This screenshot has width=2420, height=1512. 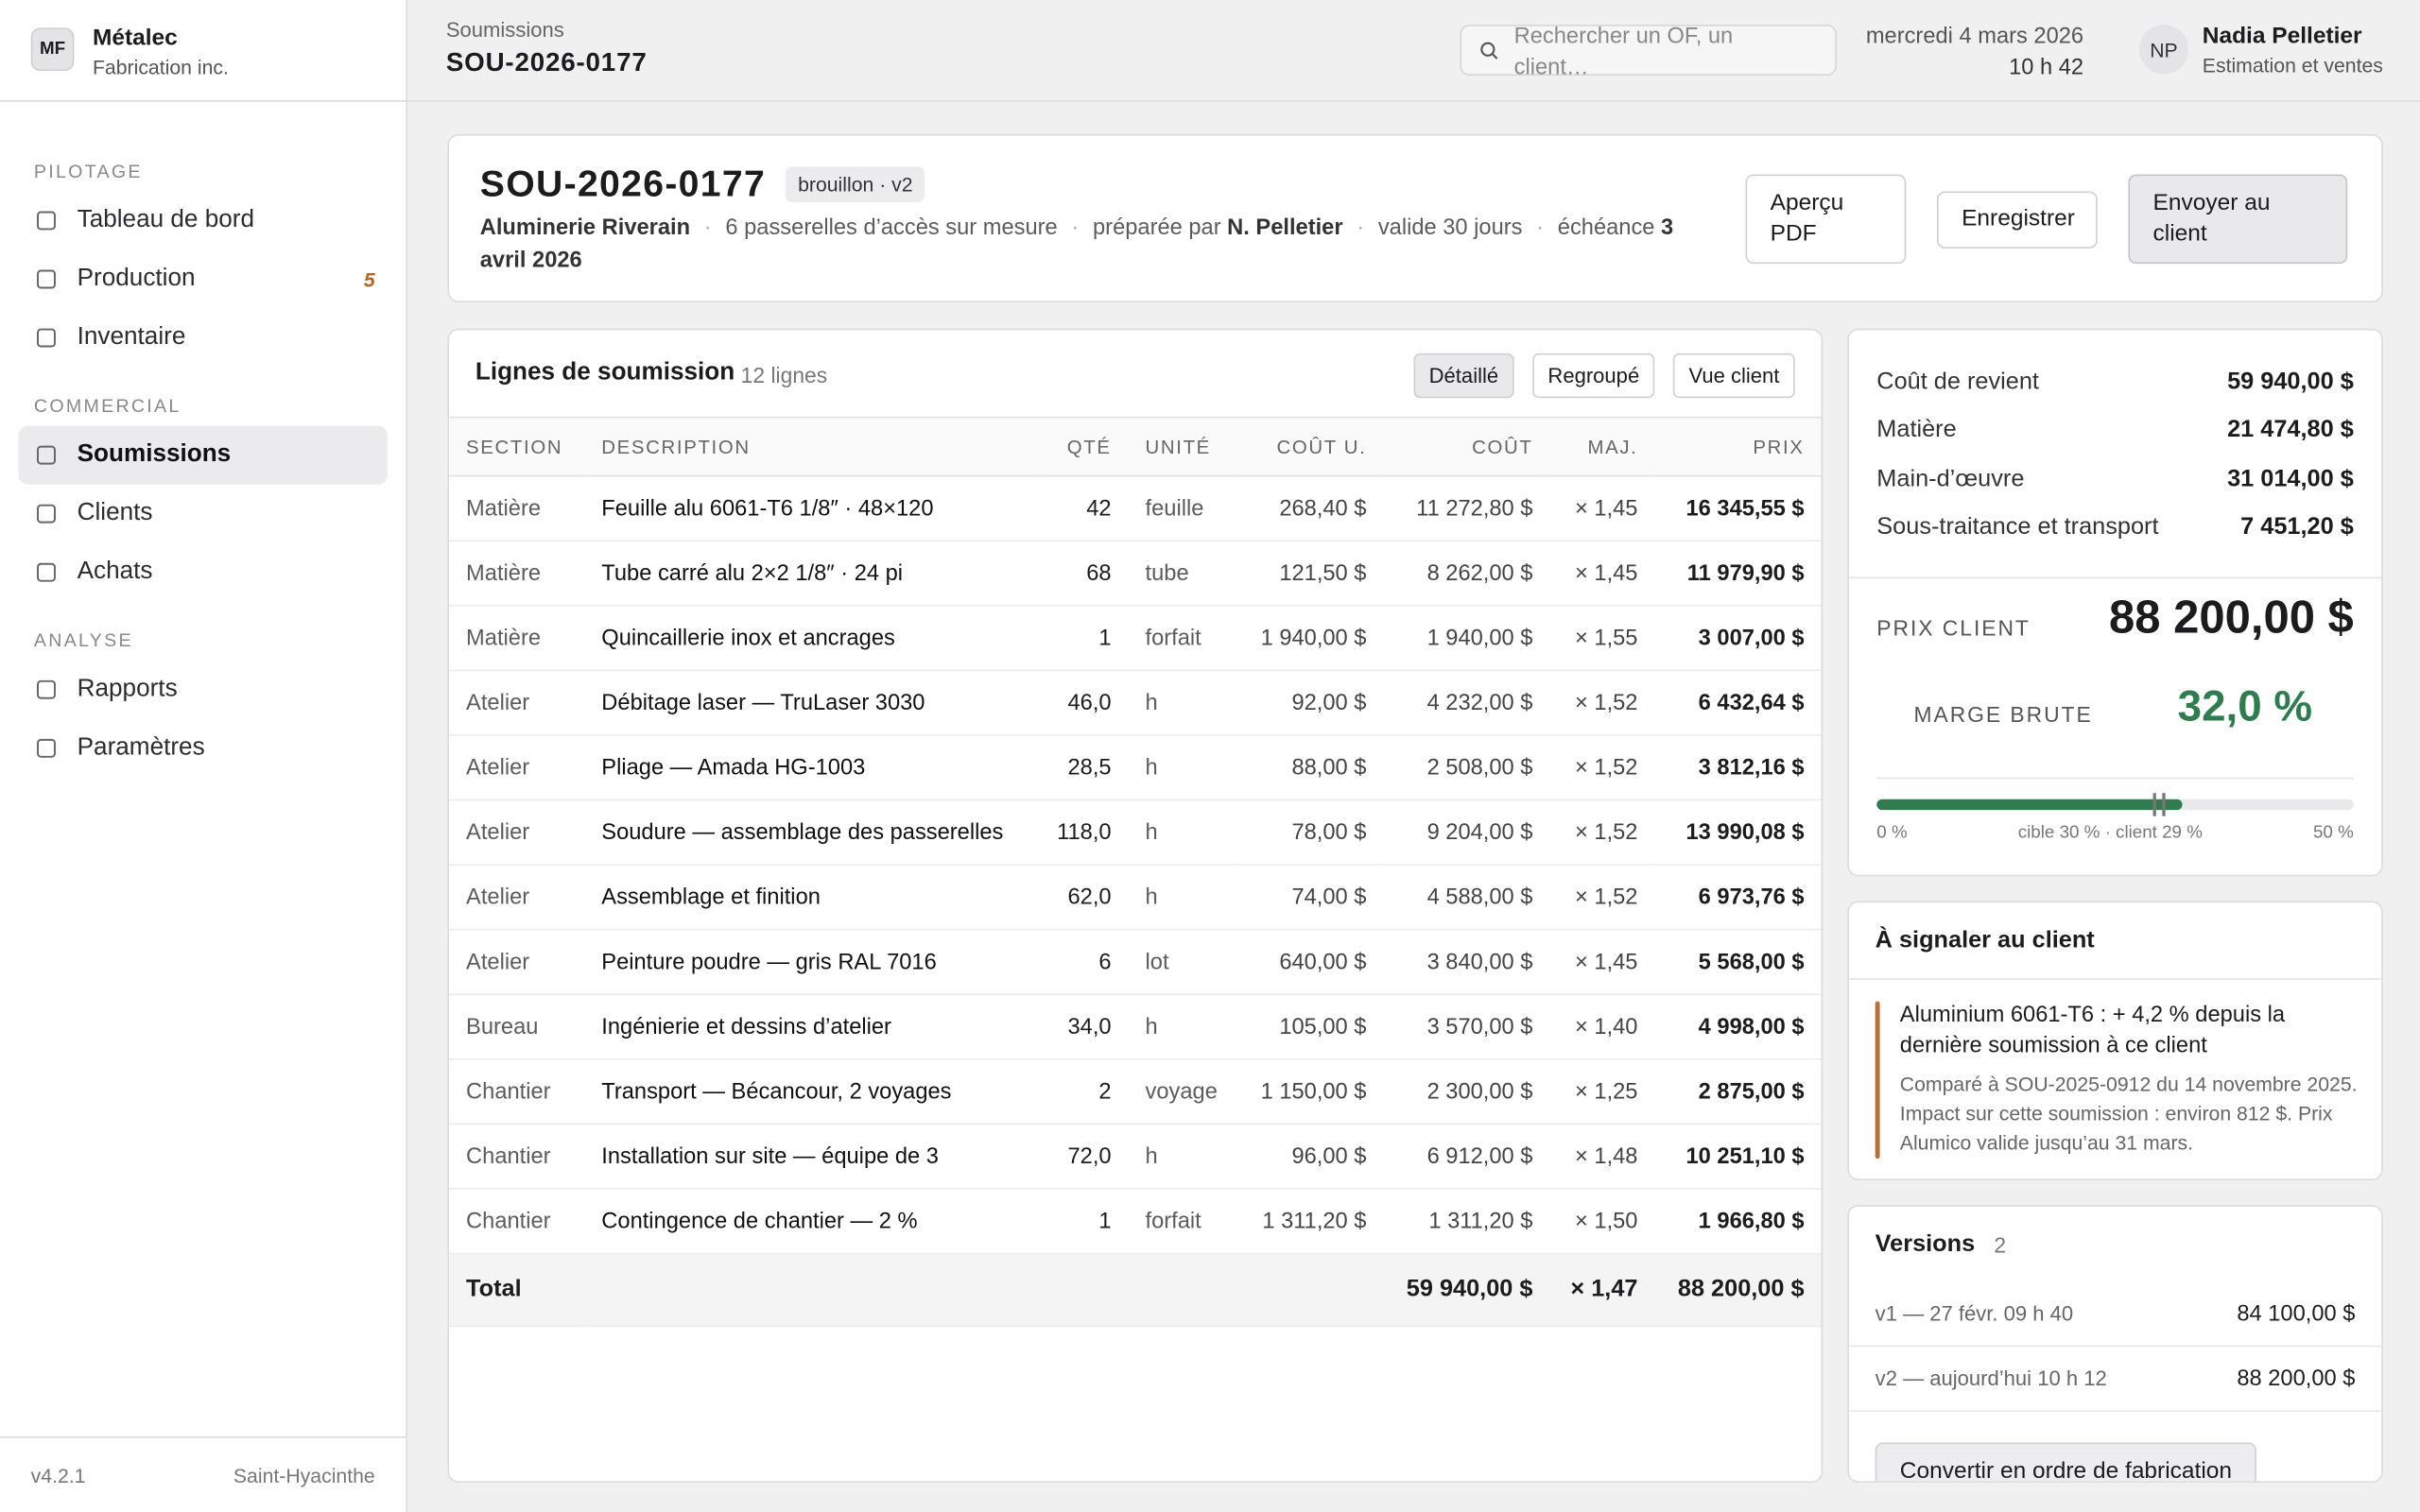 What do you see at coordinates (83, 640) in the screenshot?
I see `nav-section-title: ANALYSE` at bounding box center [83, 640].